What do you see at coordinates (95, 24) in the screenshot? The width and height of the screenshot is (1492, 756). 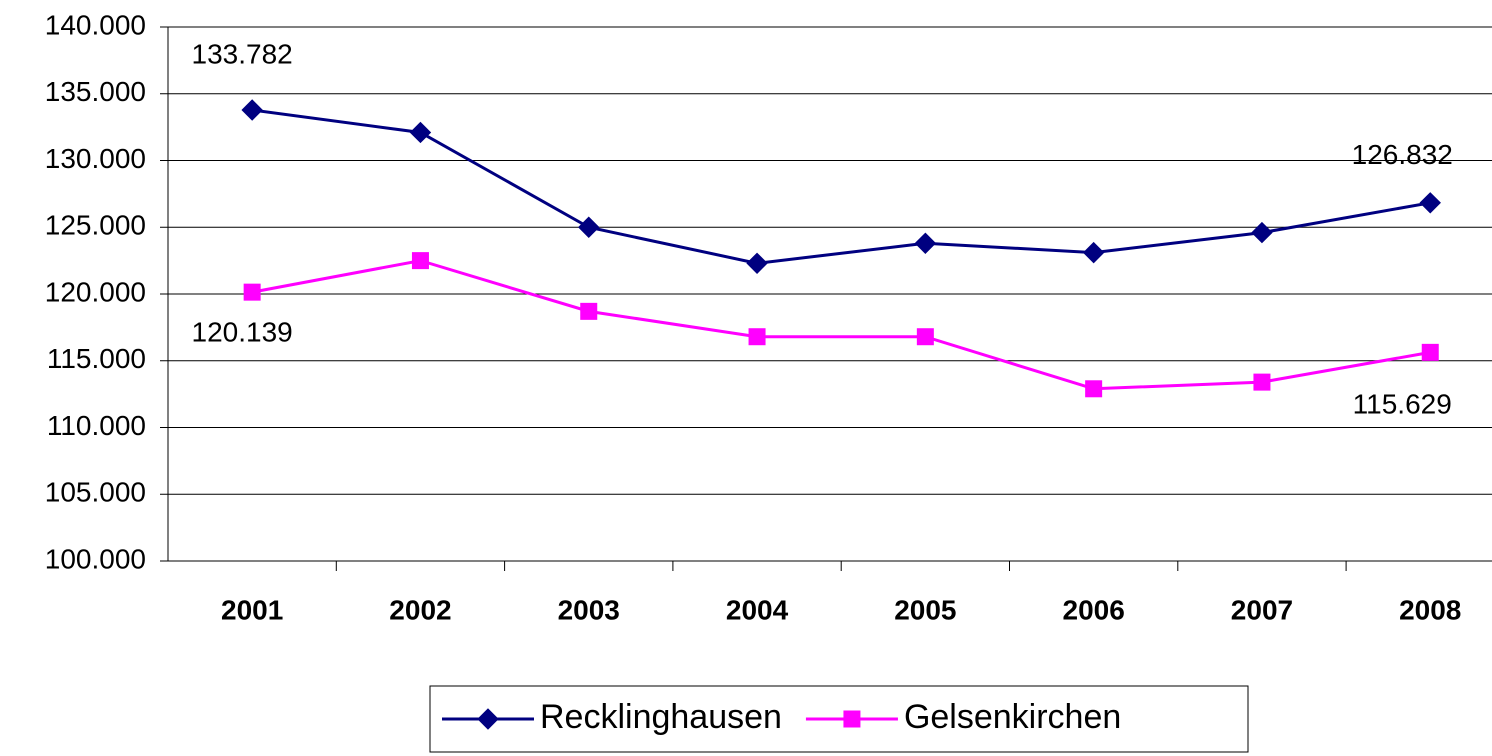 I see `y-tick-label: 140.000` at bounding box center [95, 24].